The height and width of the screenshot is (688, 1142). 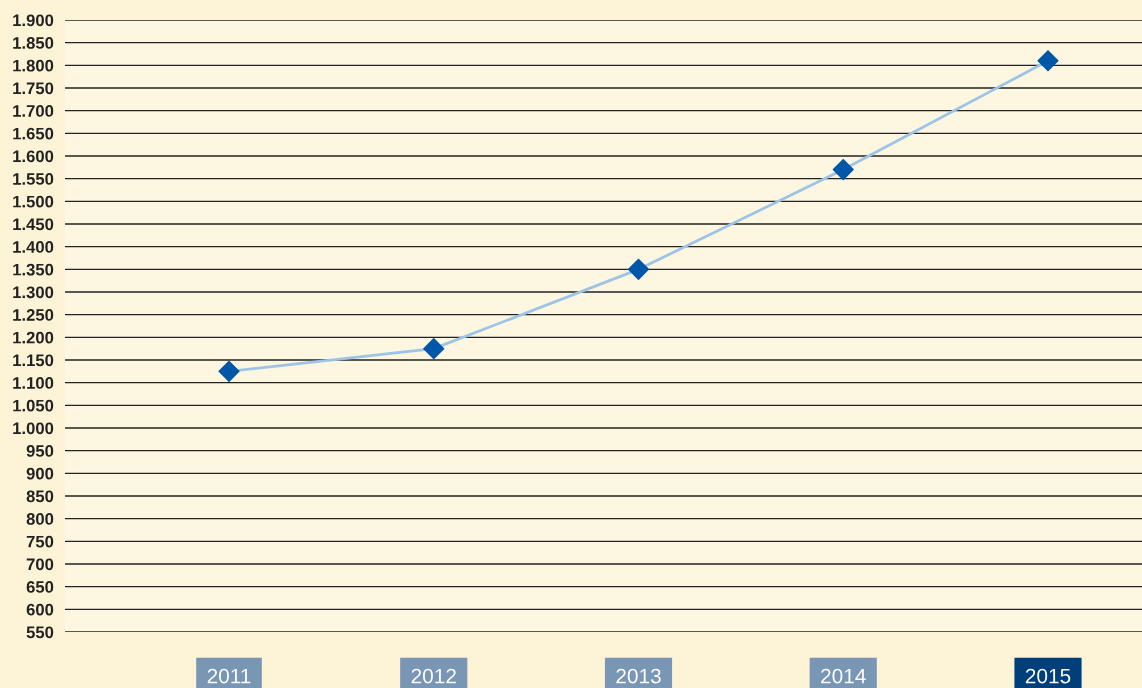 What do you see at coordinates (33, 179) in the screenshot?
I see `y-tick-label: 1.550` at bounding box center [33, 179].